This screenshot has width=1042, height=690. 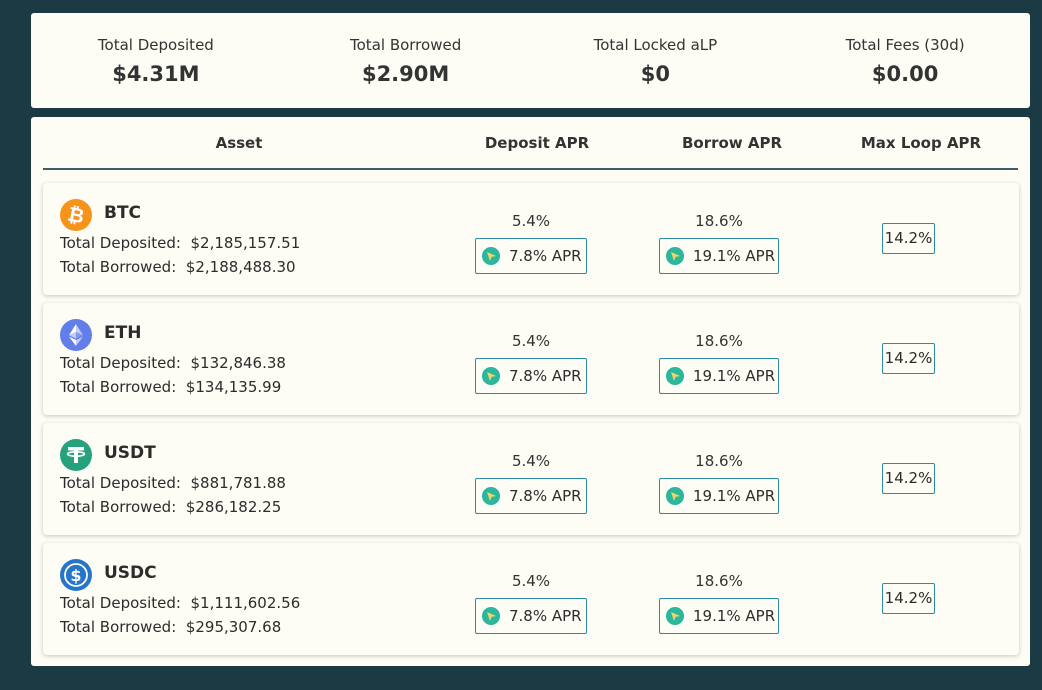 I want to click on stat-label: Total Borrowed, so click(x=406, y=44).